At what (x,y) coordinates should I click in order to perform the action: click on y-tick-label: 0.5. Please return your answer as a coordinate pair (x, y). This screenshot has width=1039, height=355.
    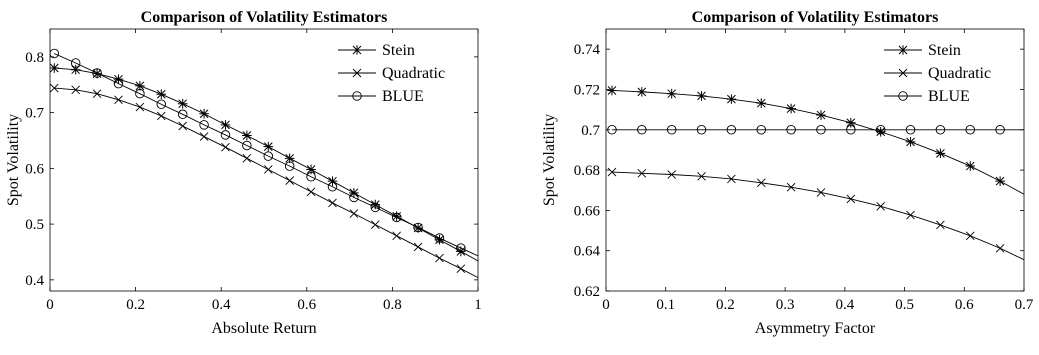
    Looking at the image, I should click on (34, 225).